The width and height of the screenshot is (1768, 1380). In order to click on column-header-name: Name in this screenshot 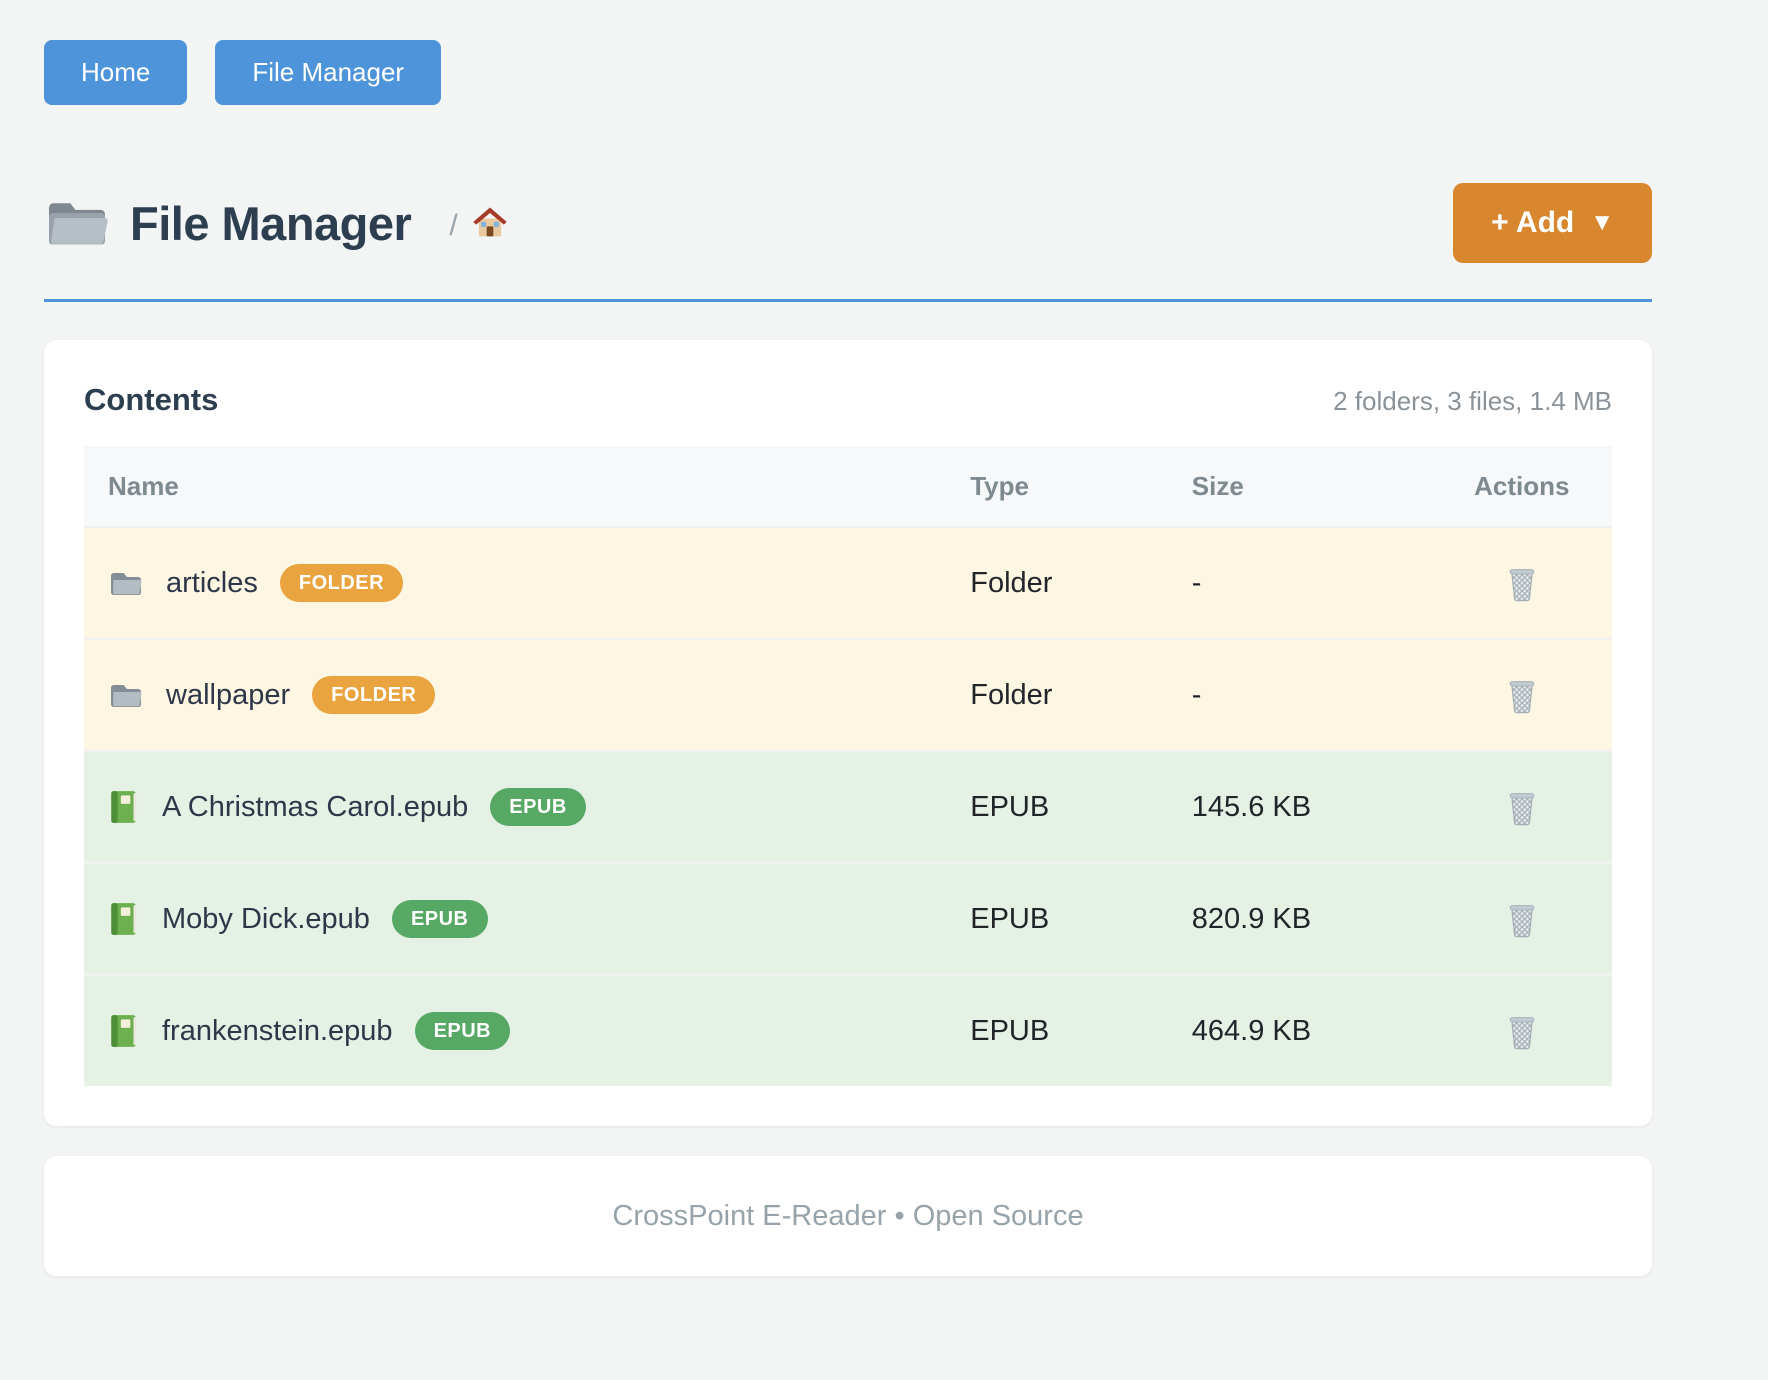, I will do `click(143, 485)`.